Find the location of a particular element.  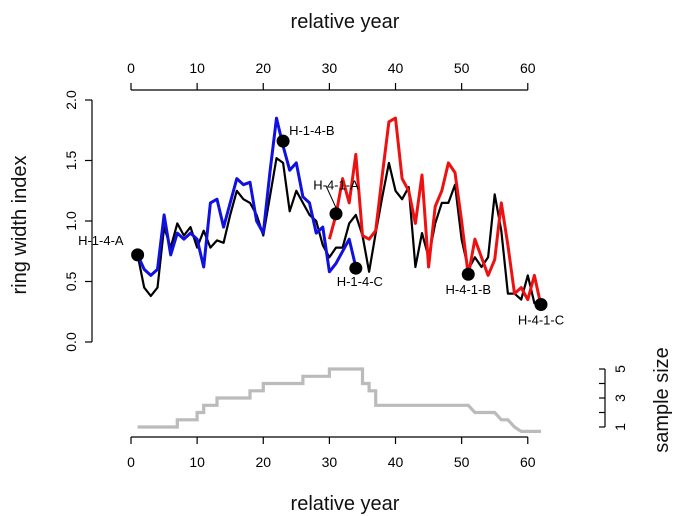

series-red-line is located at coordinates (435, 211).